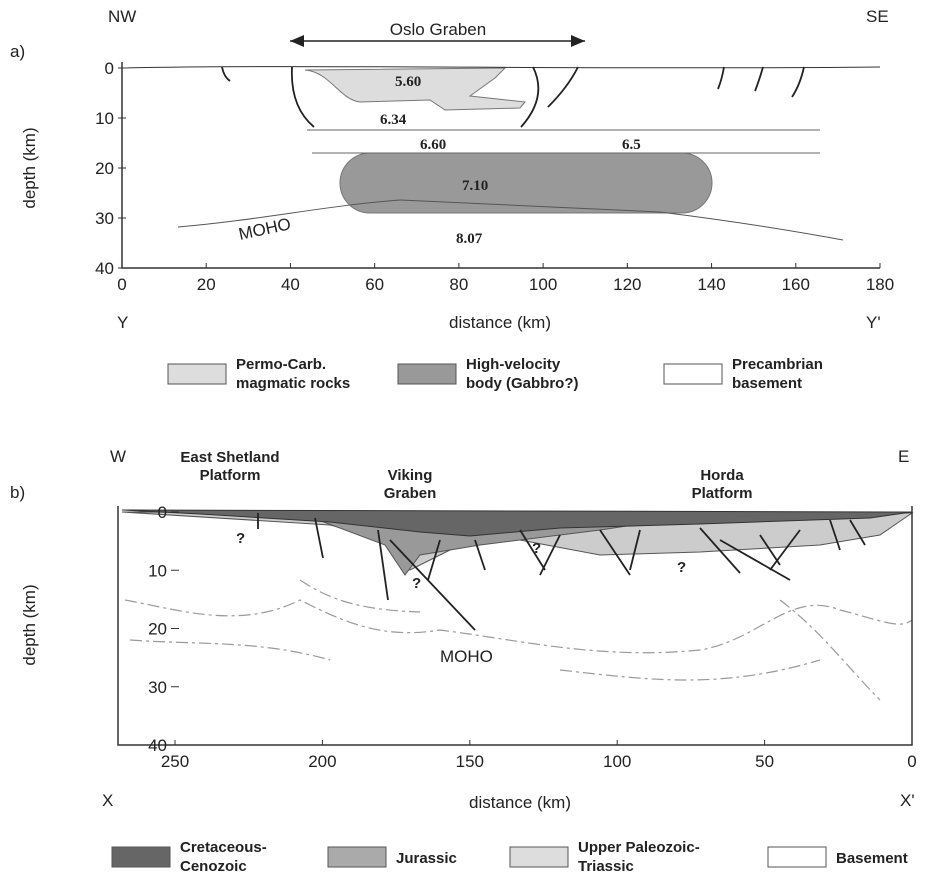 This screenshot has height=883, width=940. I want to click on legend-label: magmatic rocks, so click(293, 383).